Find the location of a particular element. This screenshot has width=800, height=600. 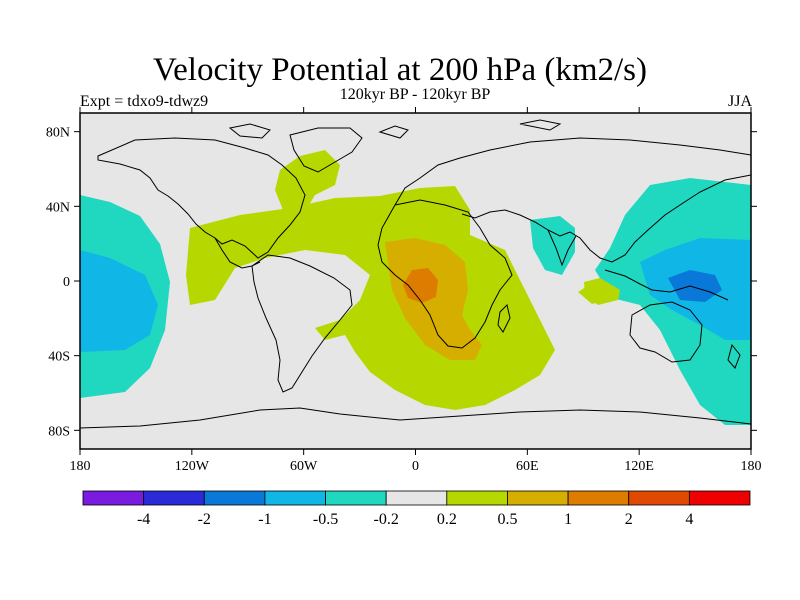

lat-tick-label: 0 is located at coordinates (66, 282).